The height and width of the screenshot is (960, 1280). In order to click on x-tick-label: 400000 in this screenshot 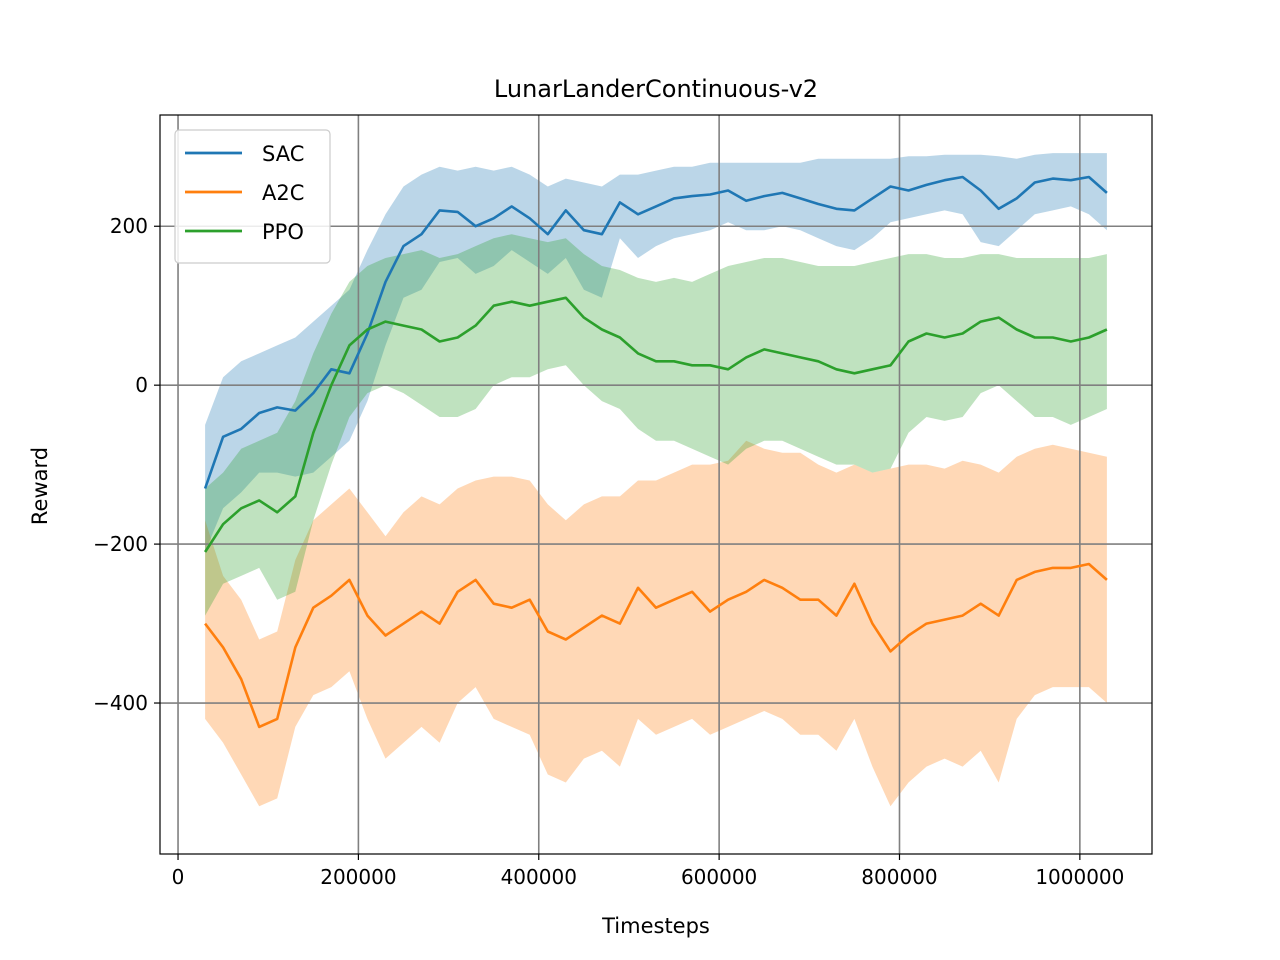, I will do `click(539, 877)`.